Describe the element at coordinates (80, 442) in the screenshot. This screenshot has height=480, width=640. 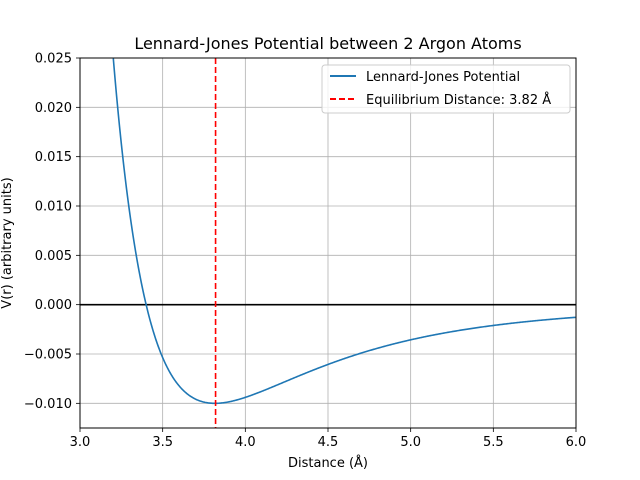
I see `x-tick-label: 3.0` at that location.